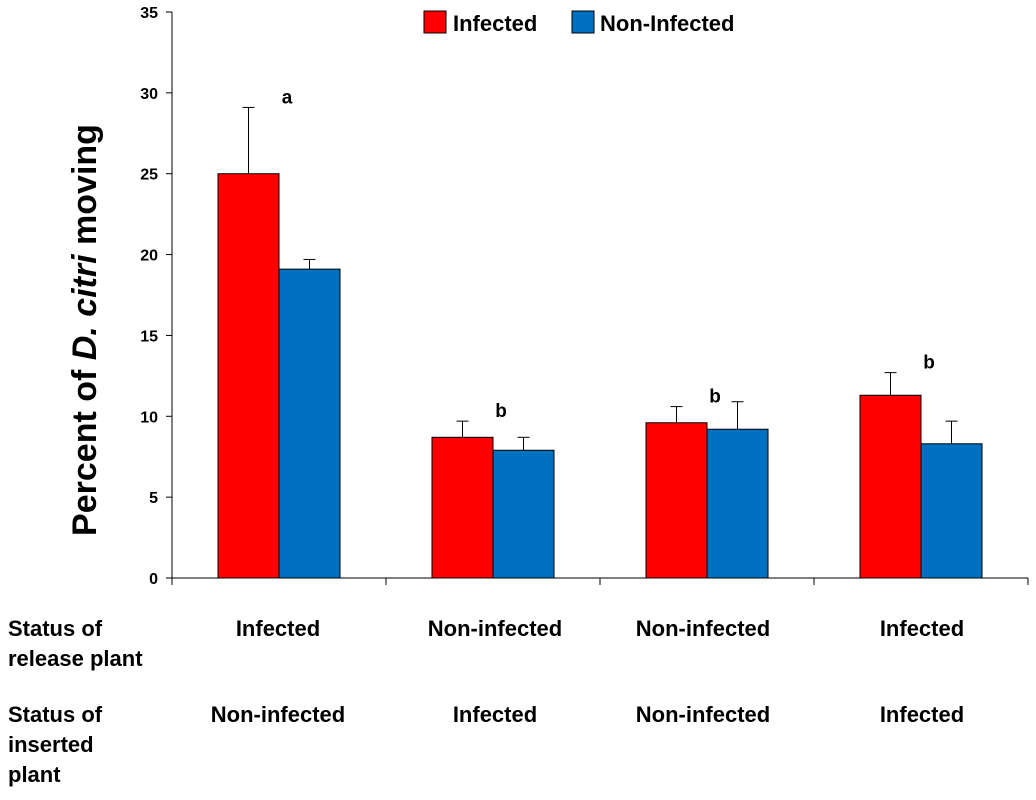 This screenshot has width=1036, height=800. What do you see at coordinates (34, 774) in the screenshot?
I see `inserted-row-label-line-3: plant` at bounding box center [34, 774].